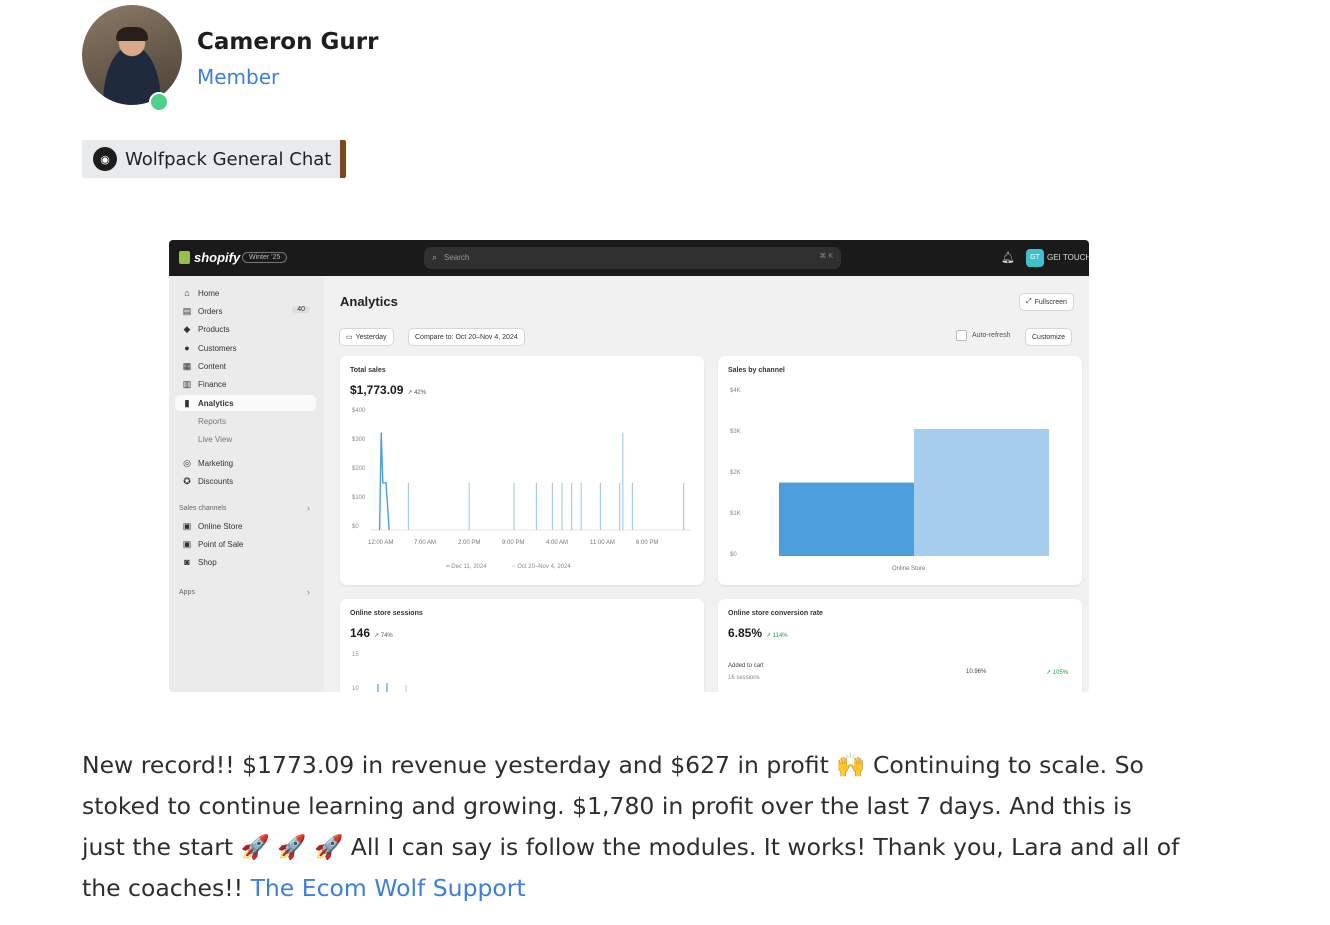 Image resolution: width=1330 pixels, height=925 pixels. What do you see at coordinates (961, 335) in the screenshot?
I see `checkbox` at bounding box center [961, 335].